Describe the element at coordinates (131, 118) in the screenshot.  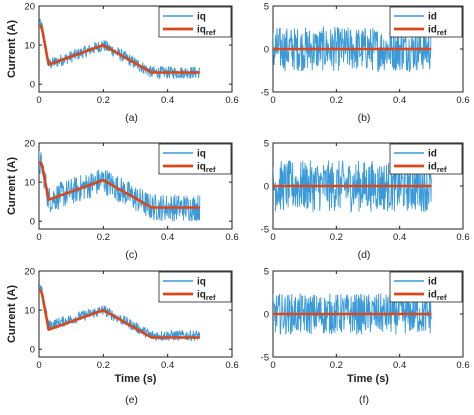
I see `panel-label: (a)` at that location.